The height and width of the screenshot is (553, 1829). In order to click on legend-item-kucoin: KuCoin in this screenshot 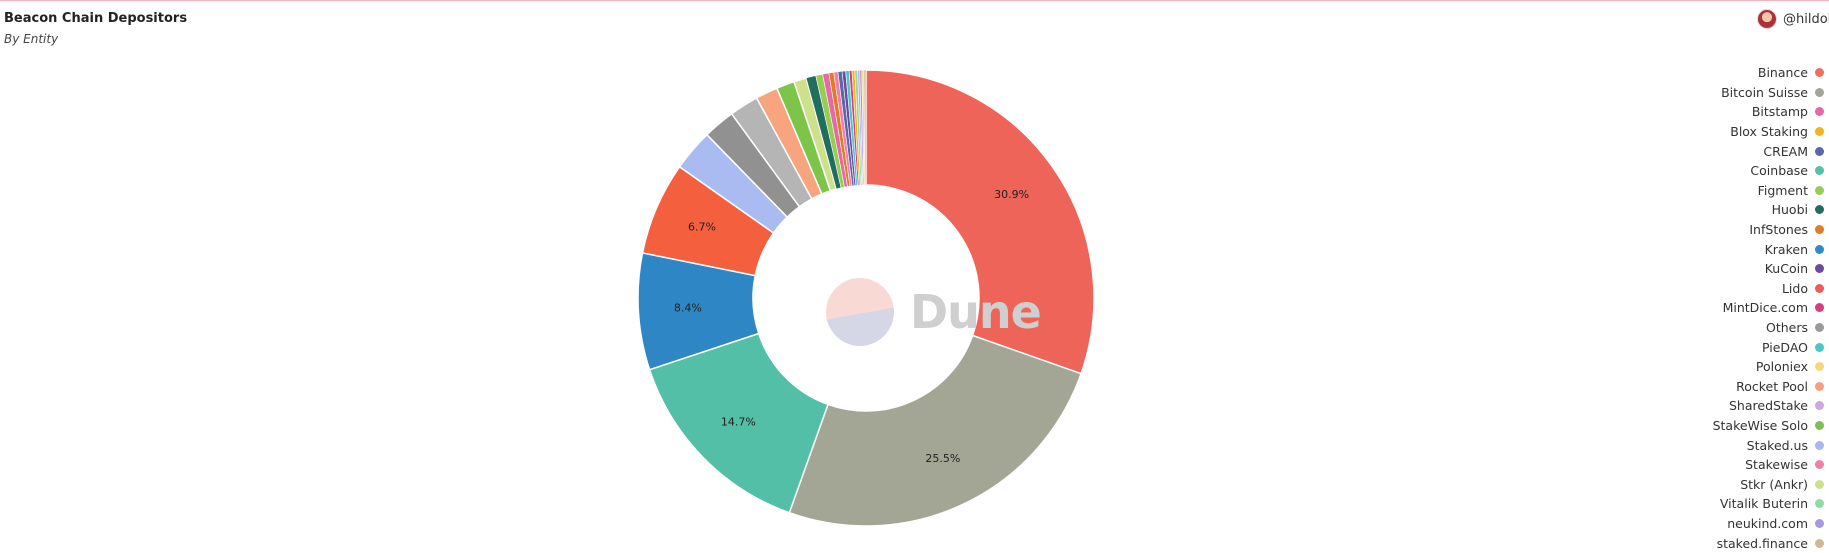, I will do `click(1768, 269)`.